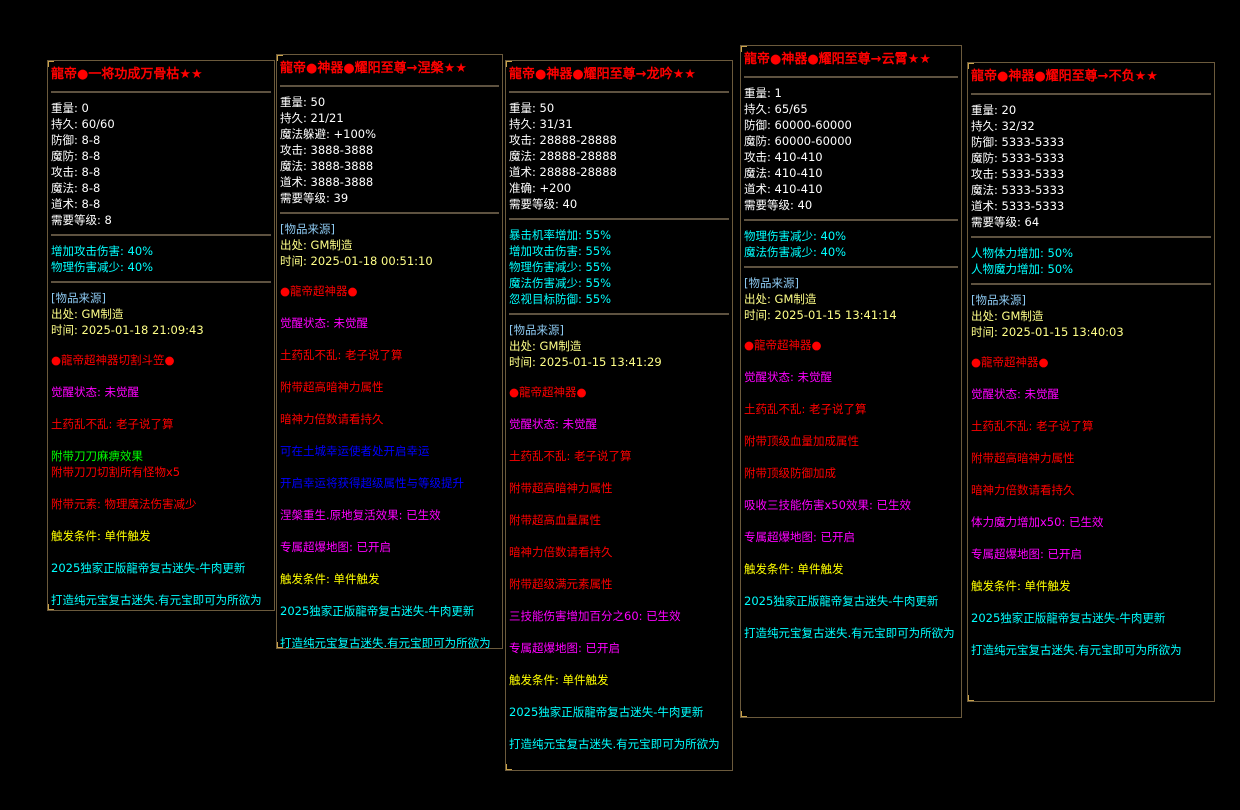 This screenshot has width=1240, height=810. What do you see at coordinates (83, 124) in the screenshot?
I see `stat-line: 持久: 60/60` at bounding box center [83, 124].